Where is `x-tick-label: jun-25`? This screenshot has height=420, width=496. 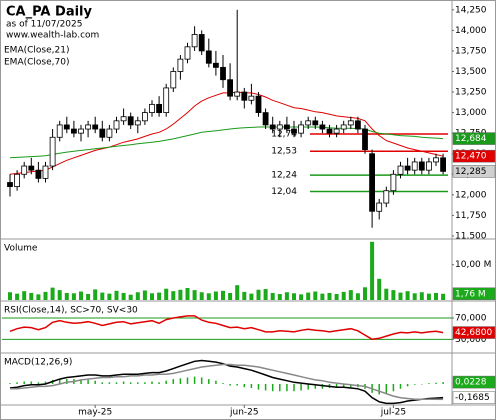 x-tick-label: jun-25 is located at coordinates (244, 413).